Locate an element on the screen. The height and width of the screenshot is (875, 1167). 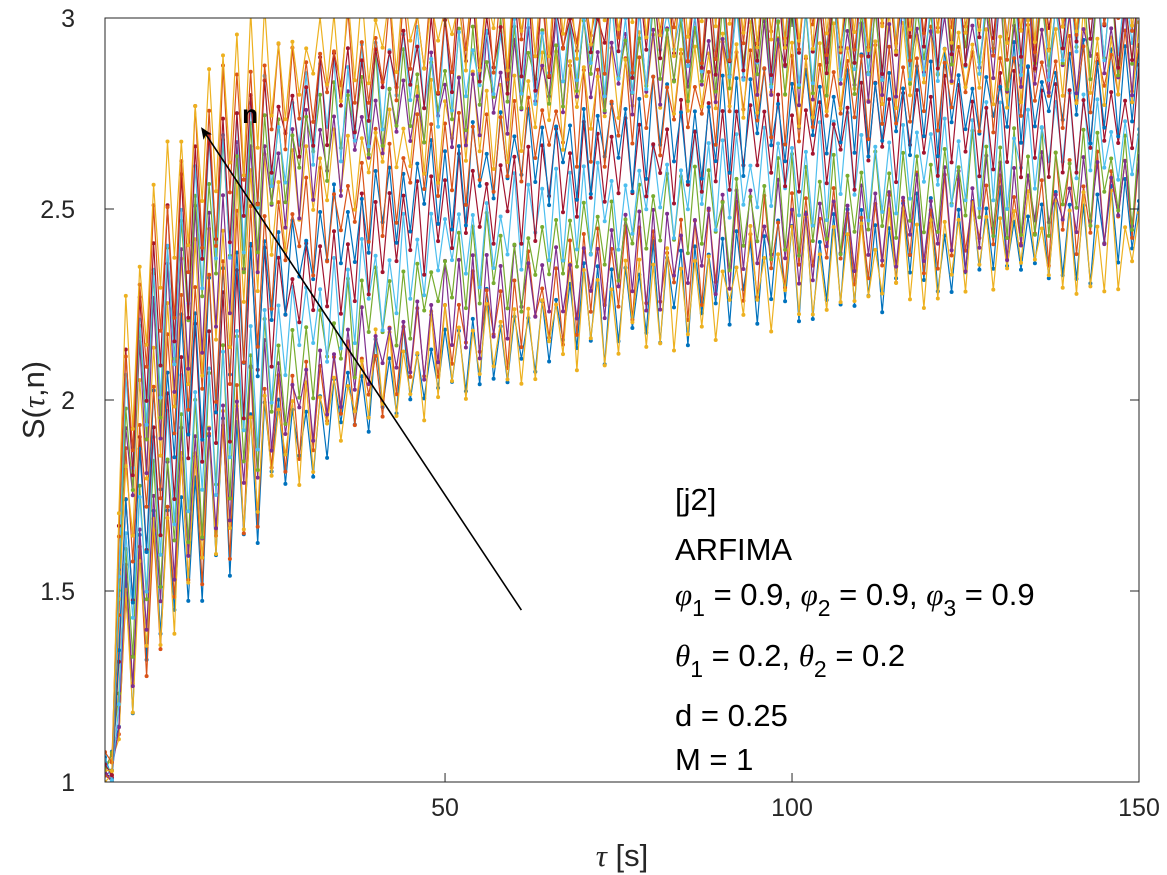
theta-val-2: = 0.2 is located at coordinates (866, 655).